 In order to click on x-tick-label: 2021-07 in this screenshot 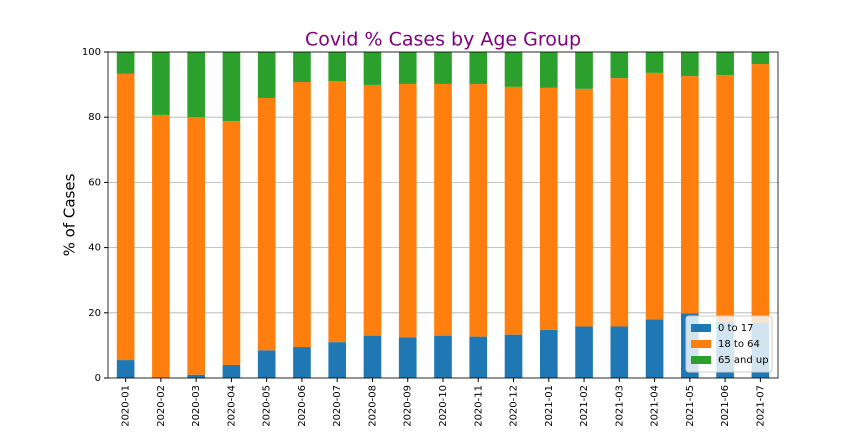, I will do `click(760, 406)`.